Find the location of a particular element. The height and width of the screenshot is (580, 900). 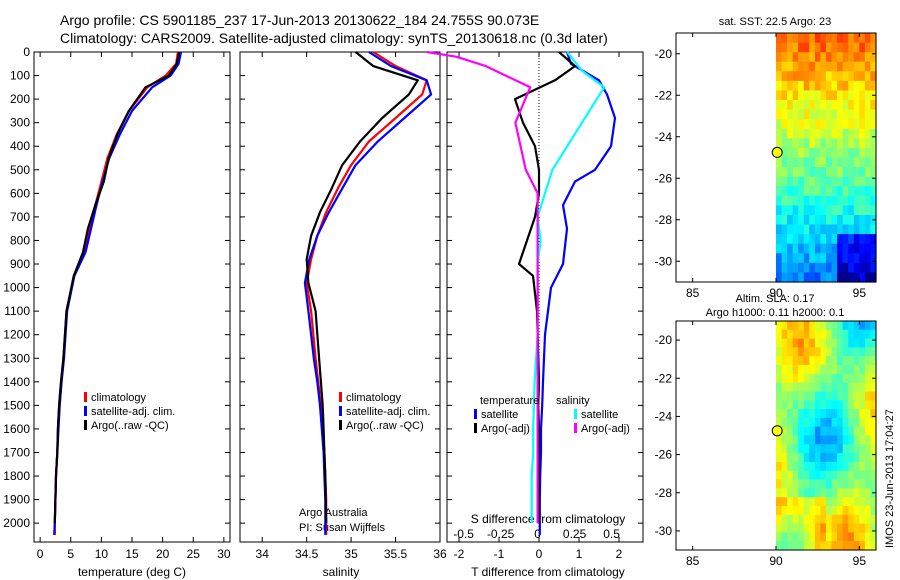

depth-tick-label: 300 is located at coordinates (20, 123).